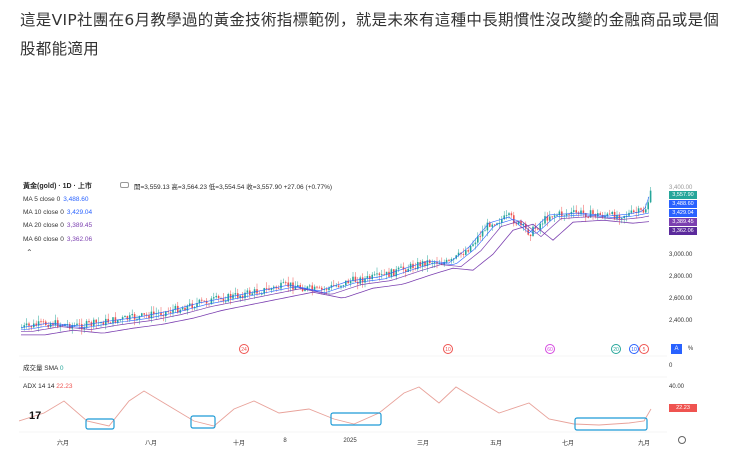 The height and width of the screenshot is (469, 740). Describe the element at coordinates (29, 252) in the screenshot. I see `collapse-legend-icon: ⌃` at that location.